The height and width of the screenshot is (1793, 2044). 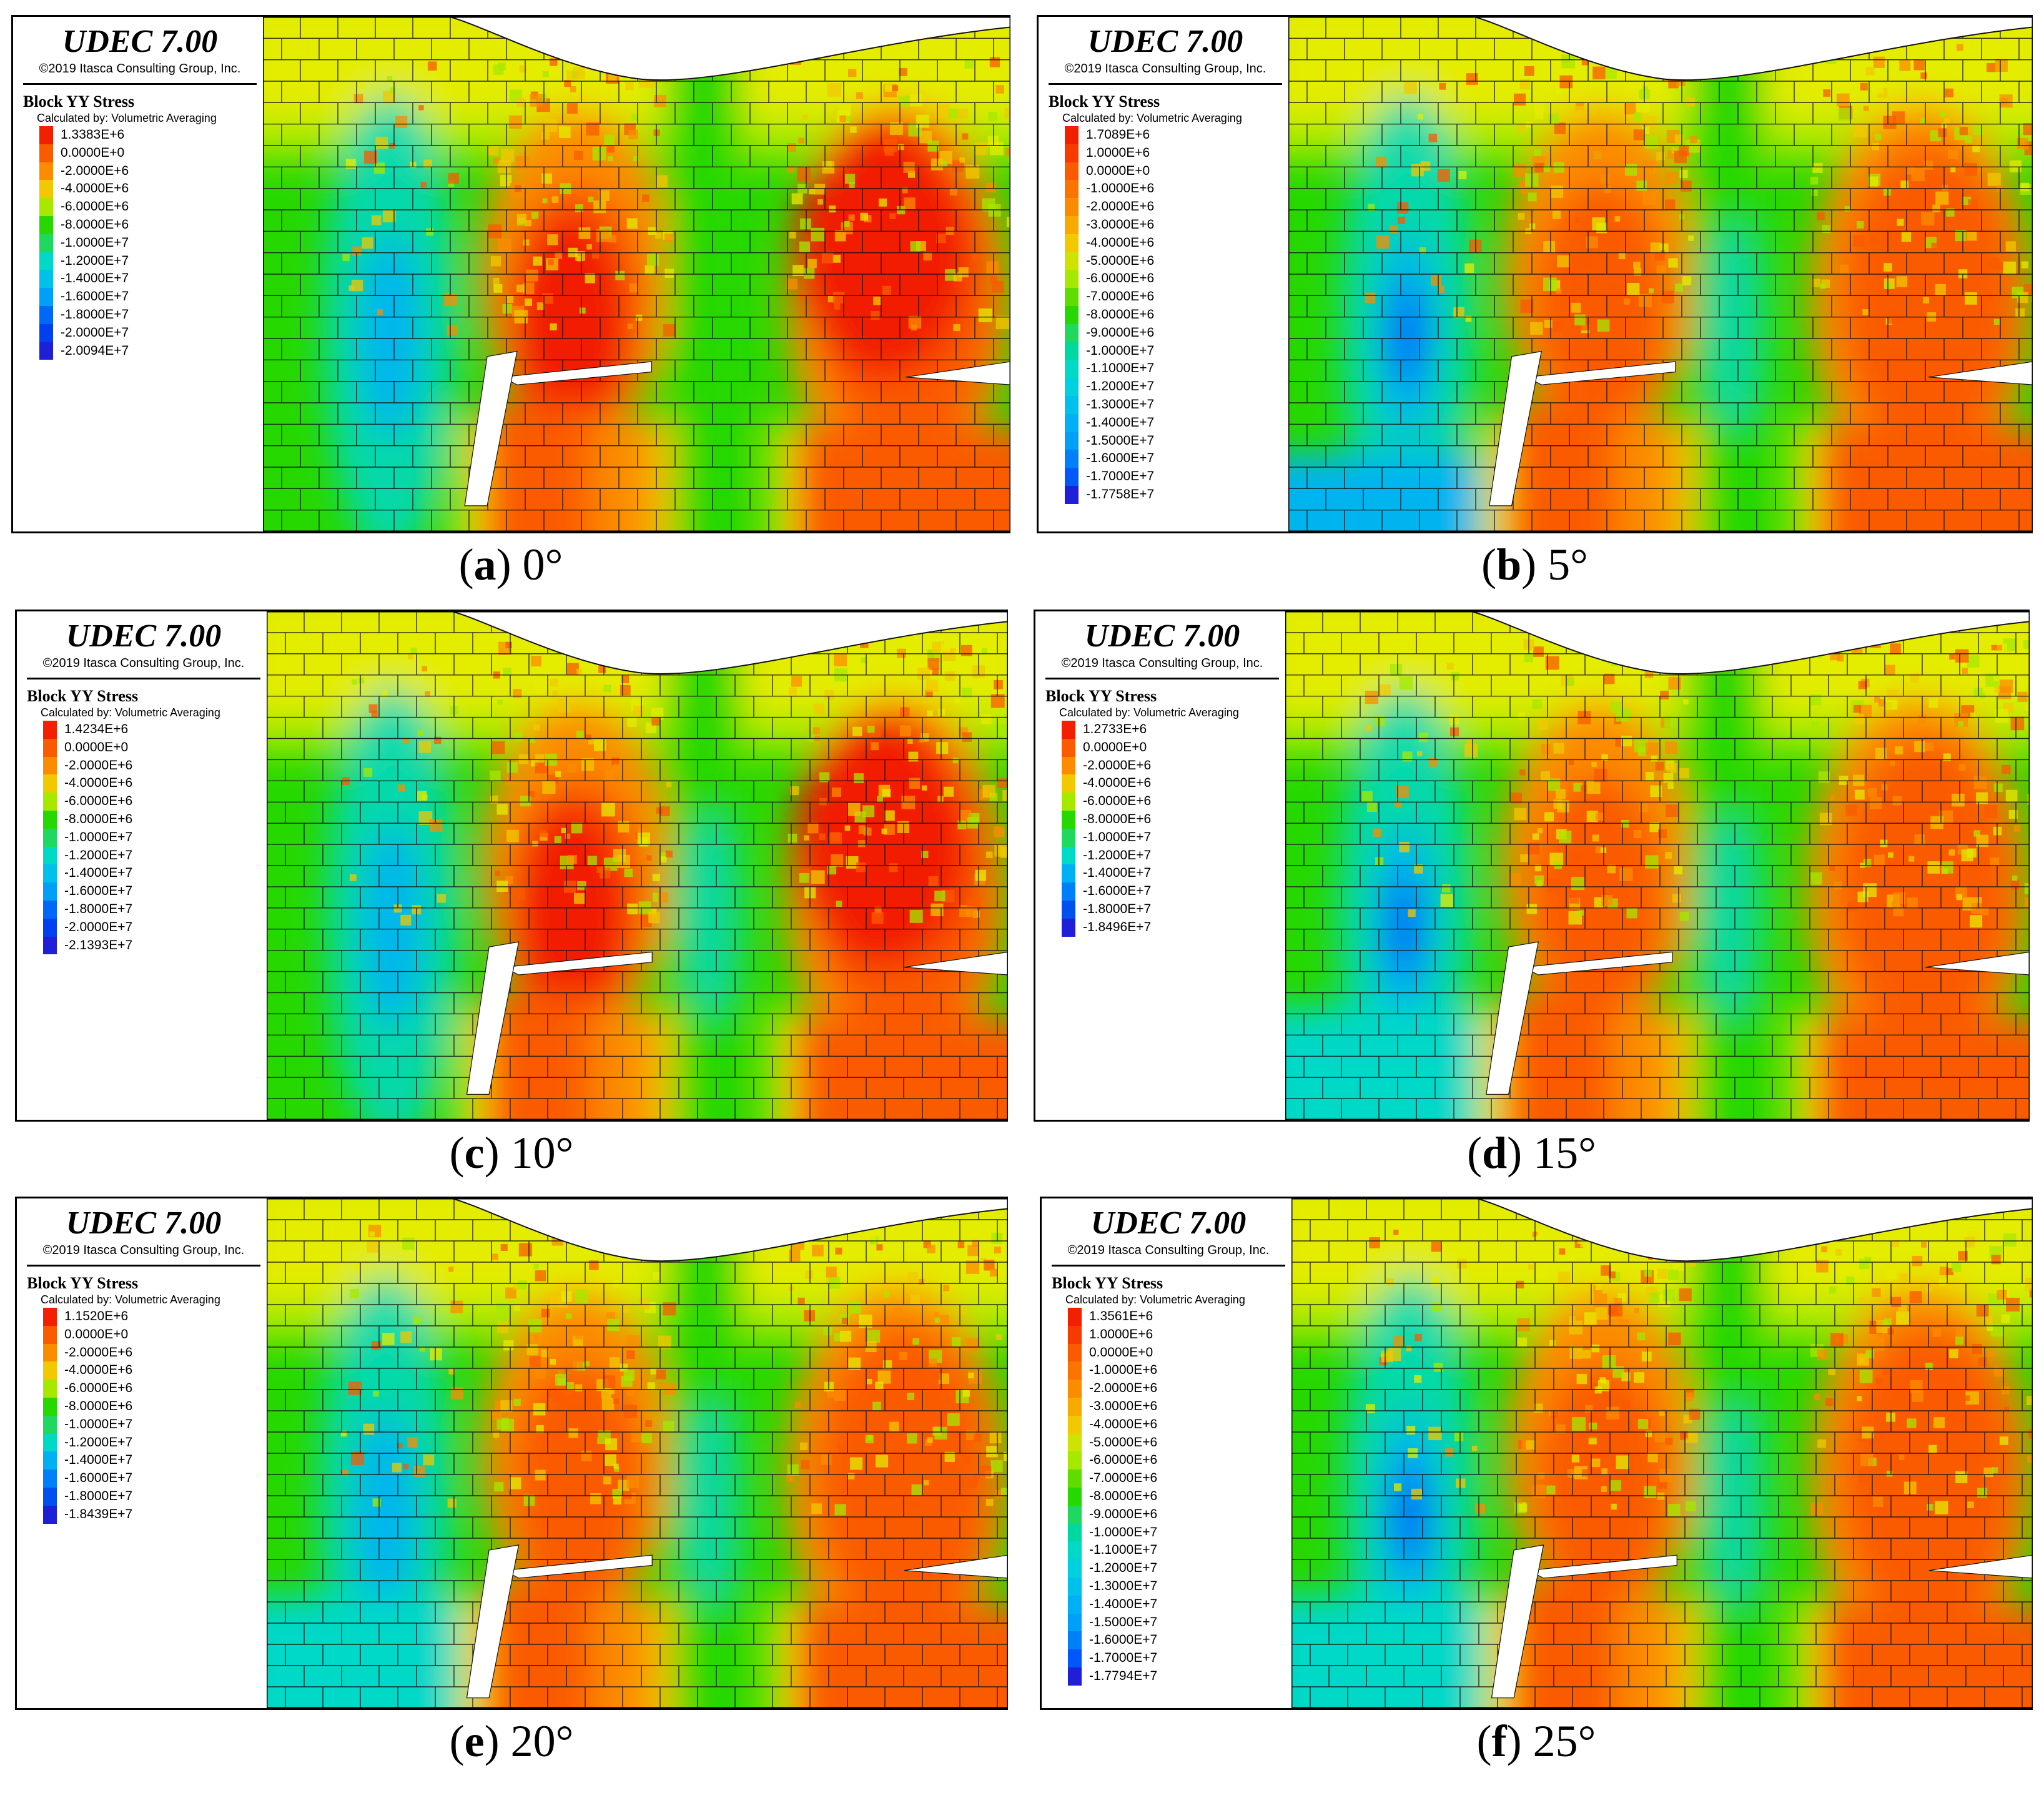 What do you see at coordinates (475, 1741) in the screenshot?
I see `caption-letter: e` at bounding box center [475, 1741].